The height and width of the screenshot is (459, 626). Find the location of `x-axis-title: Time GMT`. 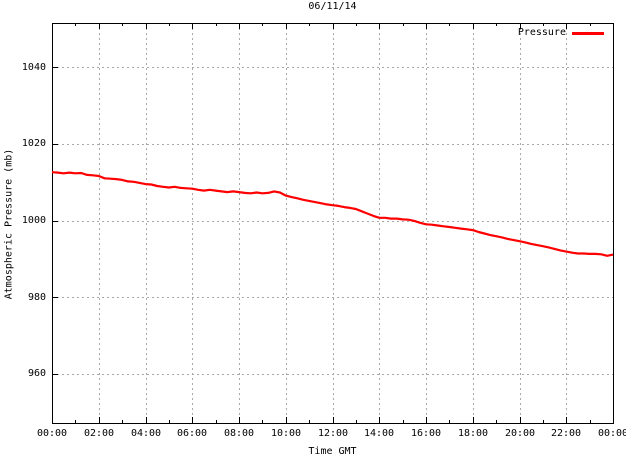

x-axis-title: Time GMT is located at coordinates (332, 451).